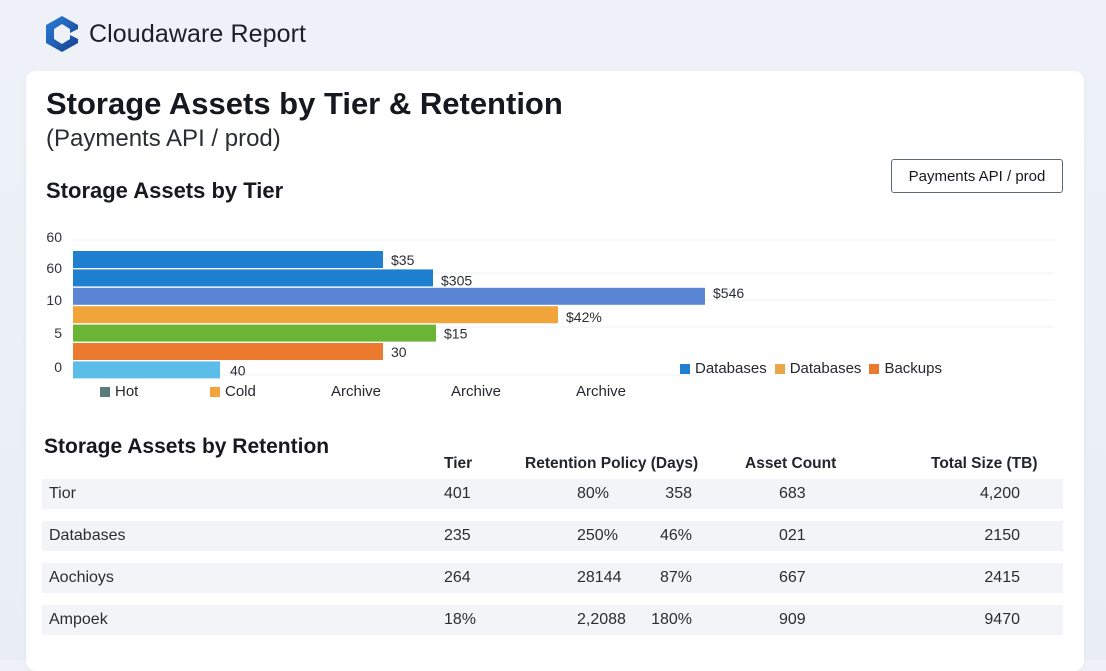 This screenshot has width=1106, height=671. I want to click on legend-swatch-hot, so click(105, 391).